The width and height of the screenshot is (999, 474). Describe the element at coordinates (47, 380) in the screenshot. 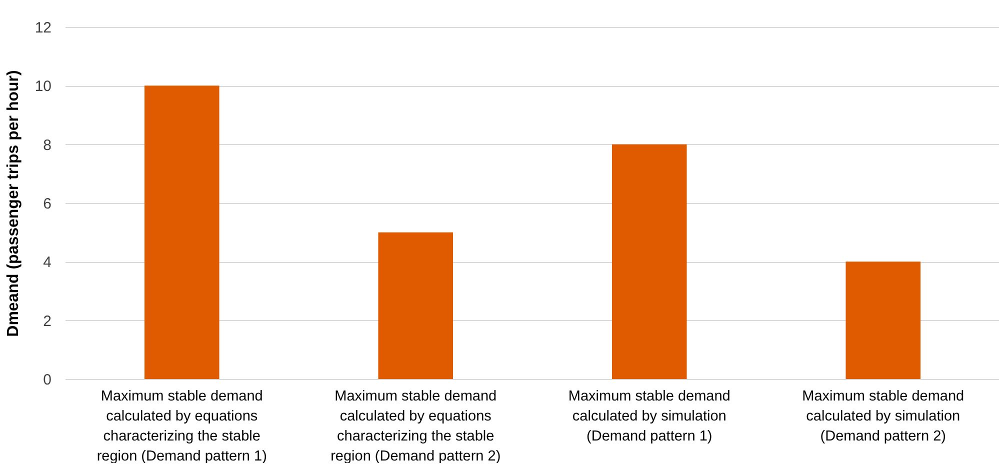

I see `y-tick-label: 0` at that location.